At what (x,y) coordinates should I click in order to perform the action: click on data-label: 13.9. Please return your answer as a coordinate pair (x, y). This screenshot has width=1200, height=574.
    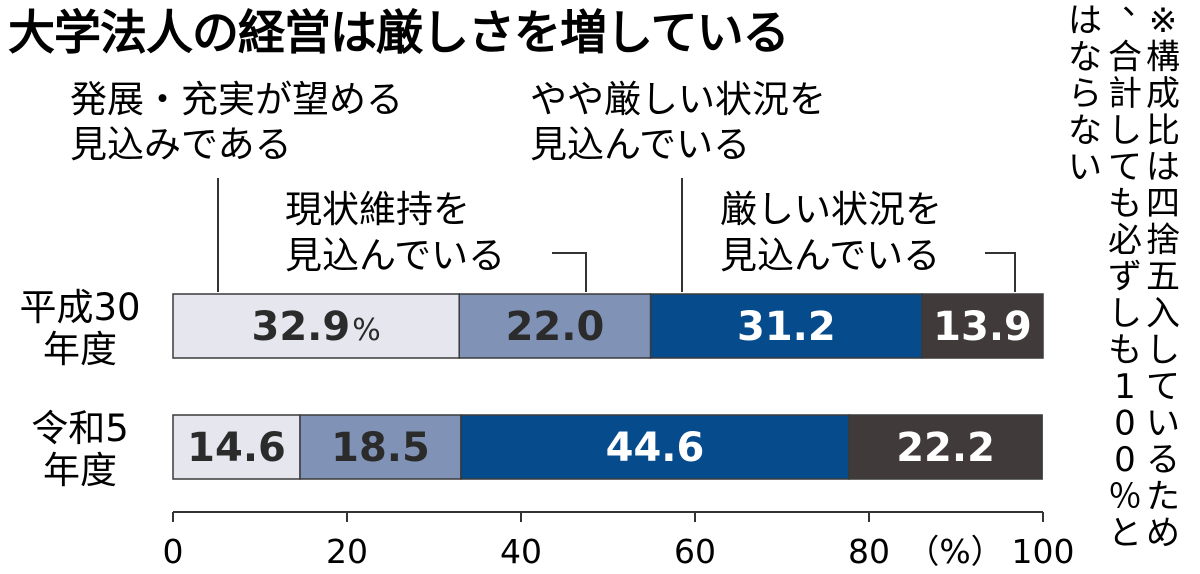
    Looking at the image, I should click on (982, 327).